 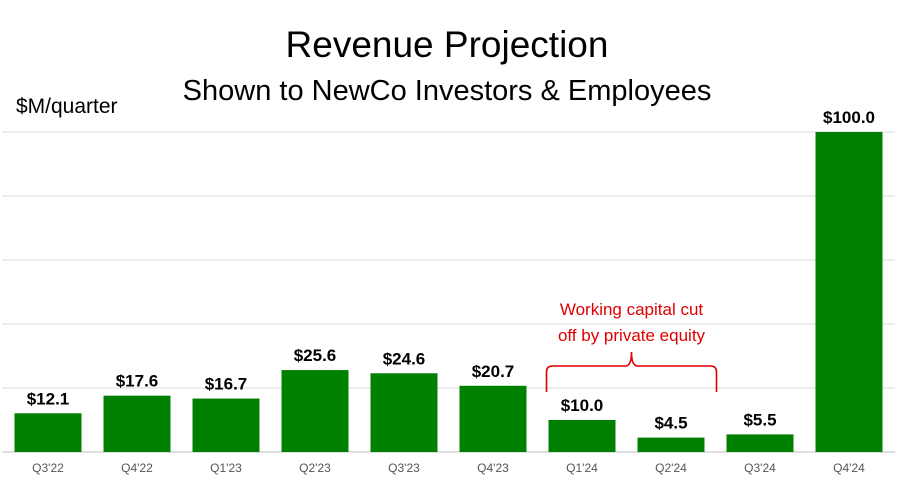 What do you see at coordinates (315, 468) in the screenshot?
I see `x-tick-label: Q2'23` at bounding box center [315, 468].